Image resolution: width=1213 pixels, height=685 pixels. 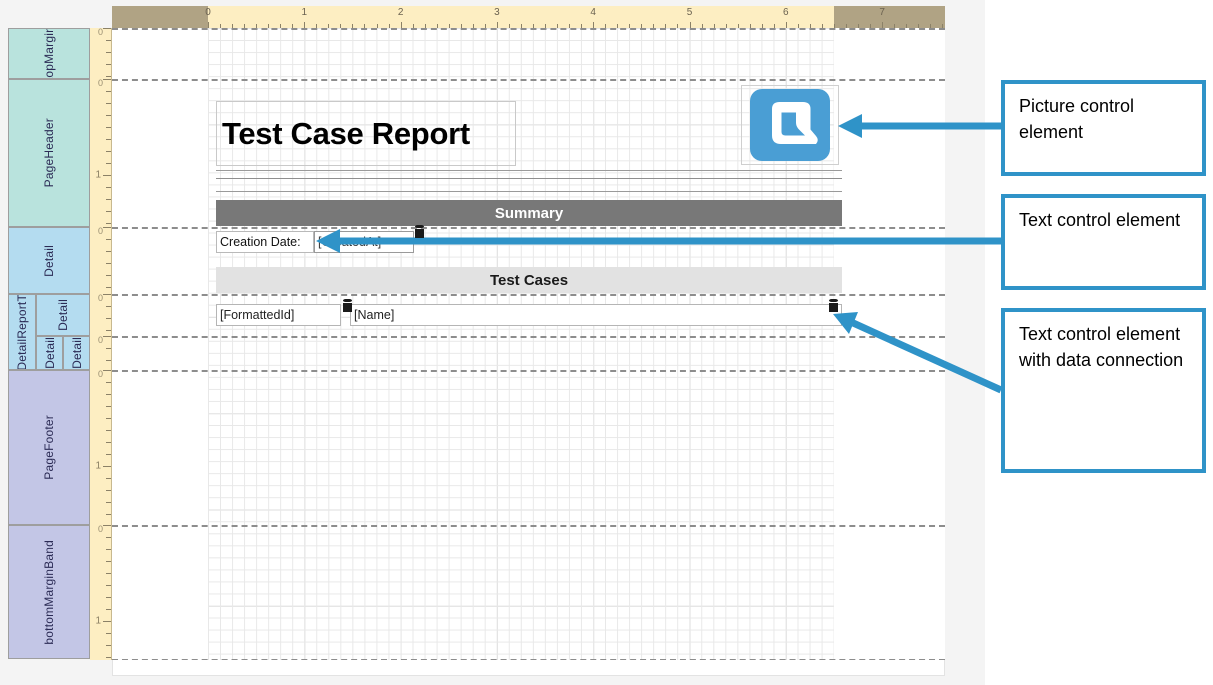 What do you see at coordinates (49, 260) in the screenshot?
I see `band-detail: Detail` at bounding box center [49, 260].